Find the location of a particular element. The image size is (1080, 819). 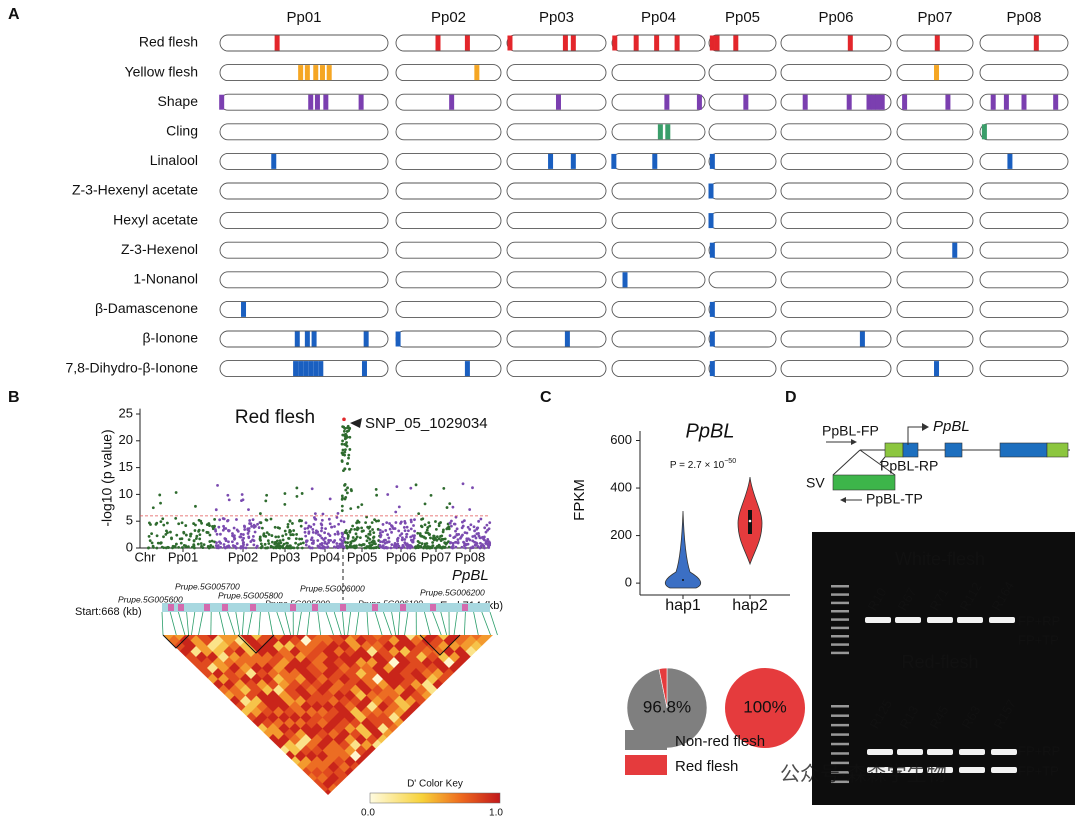

primer-label: PpBL-FP is located at coordinates (850, 431).